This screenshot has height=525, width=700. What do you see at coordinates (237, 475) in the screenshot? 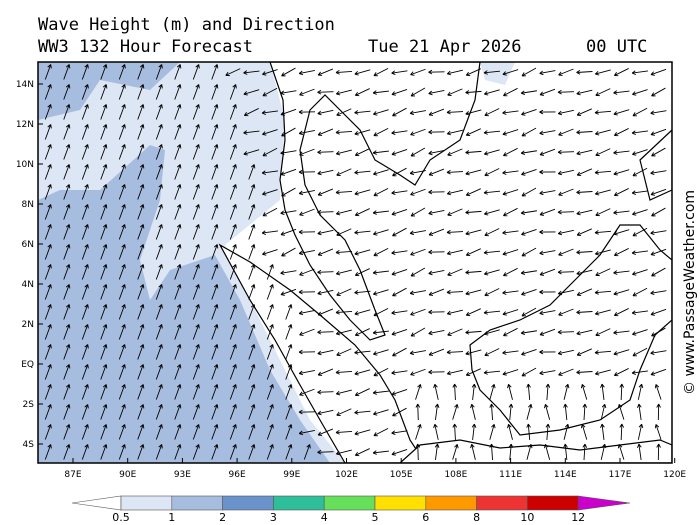
I see `lon-label: 96E` at bounding box center [237, 475].